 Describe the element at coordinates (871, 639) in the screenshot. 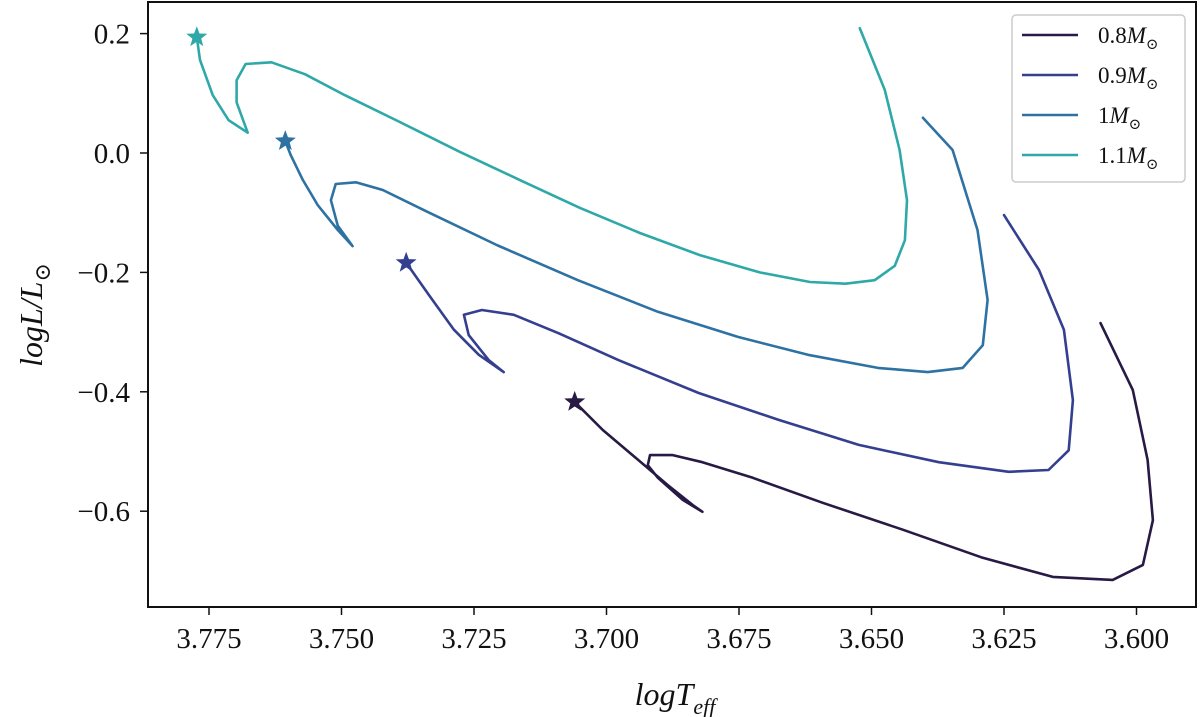

I see `x-tick-label: 3.650` at that location.